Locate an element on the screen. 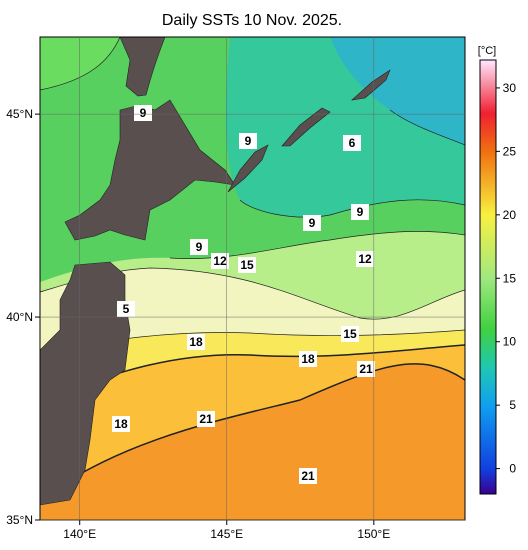  contour-label: 6 is located at coordinates (352, 143).